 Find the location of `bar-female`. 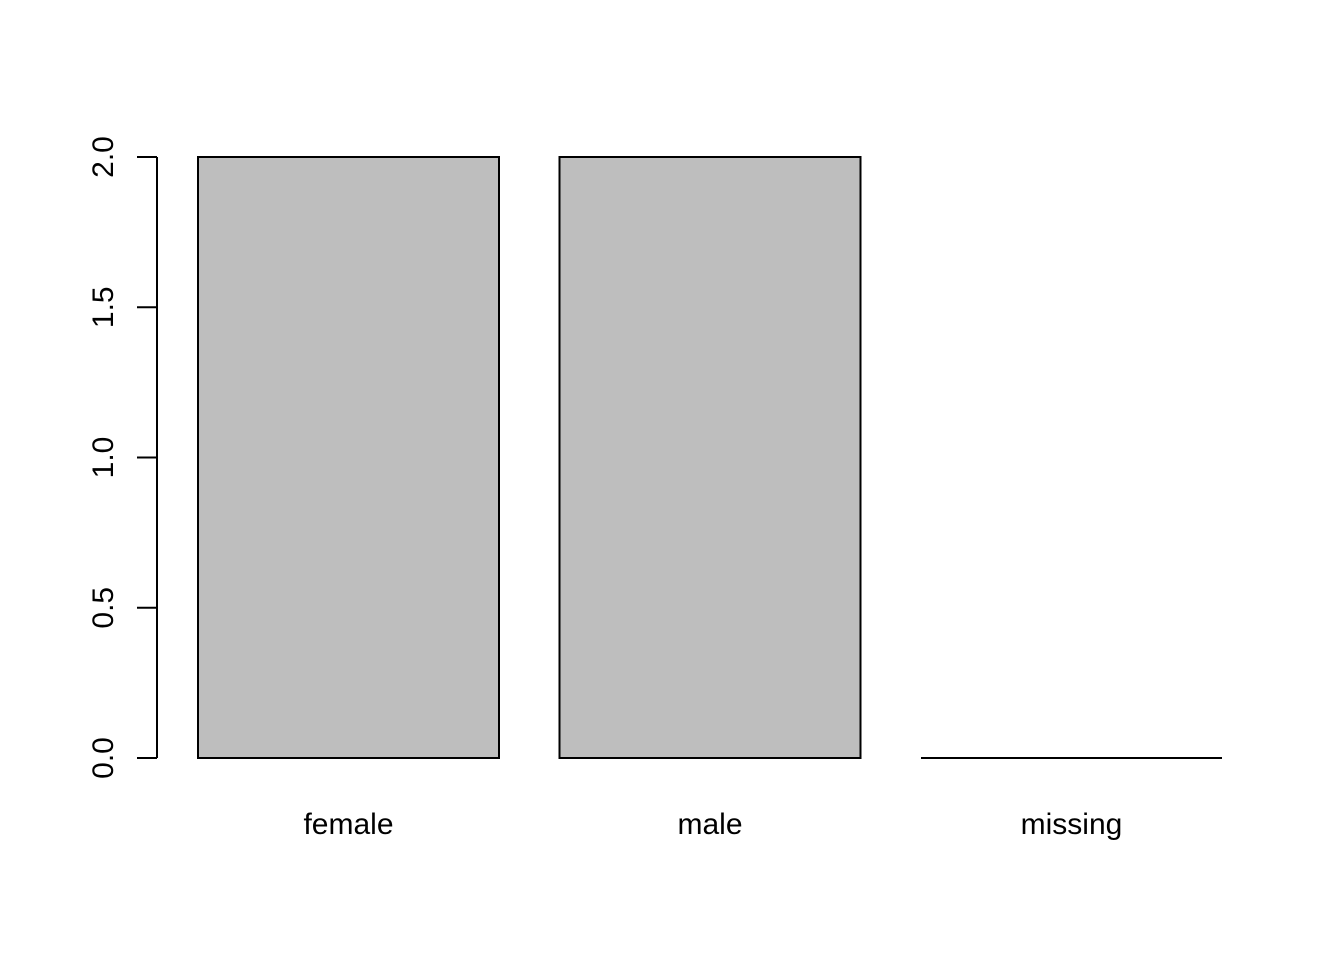

bar-female is located at coordinates (348, 457).